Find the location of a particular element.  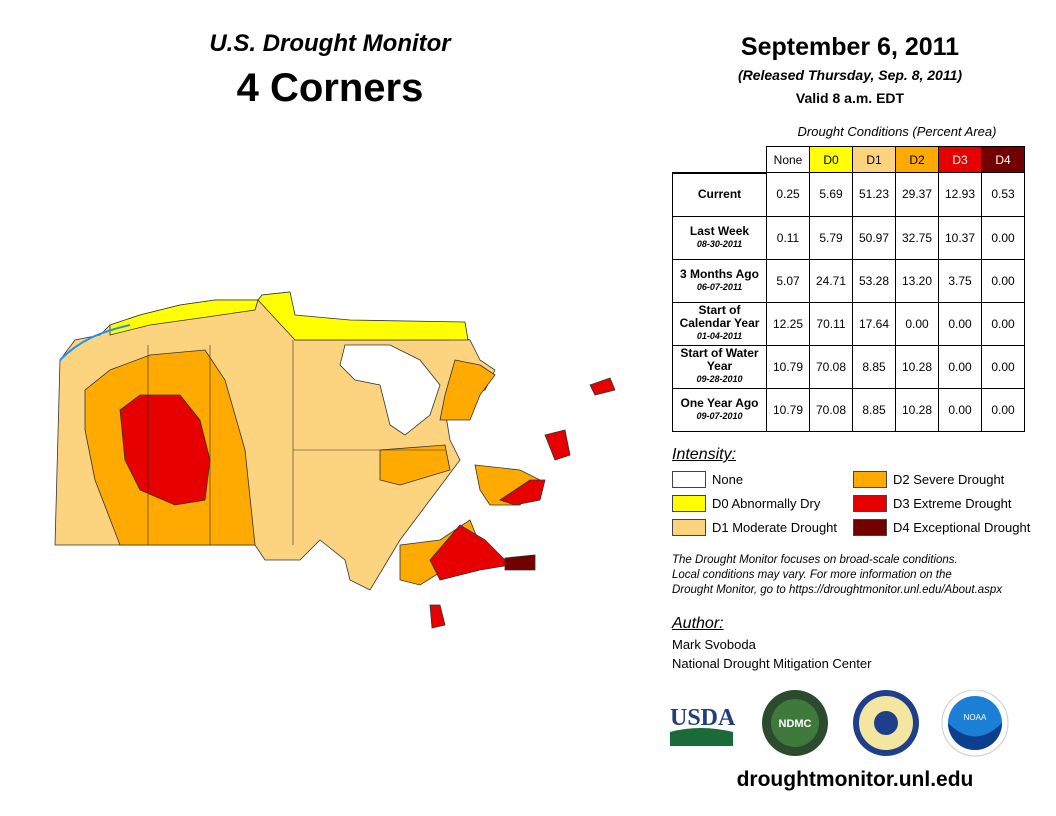

agency-logos: USDA NDMC NOAA is located at coordinates (839, 723).